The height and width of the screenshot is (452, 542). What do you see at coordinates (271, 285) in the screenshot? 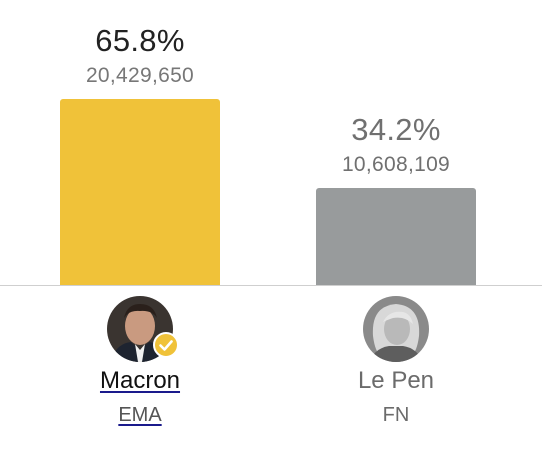
I see `baseline-axis` at bounding box center [271, 285].